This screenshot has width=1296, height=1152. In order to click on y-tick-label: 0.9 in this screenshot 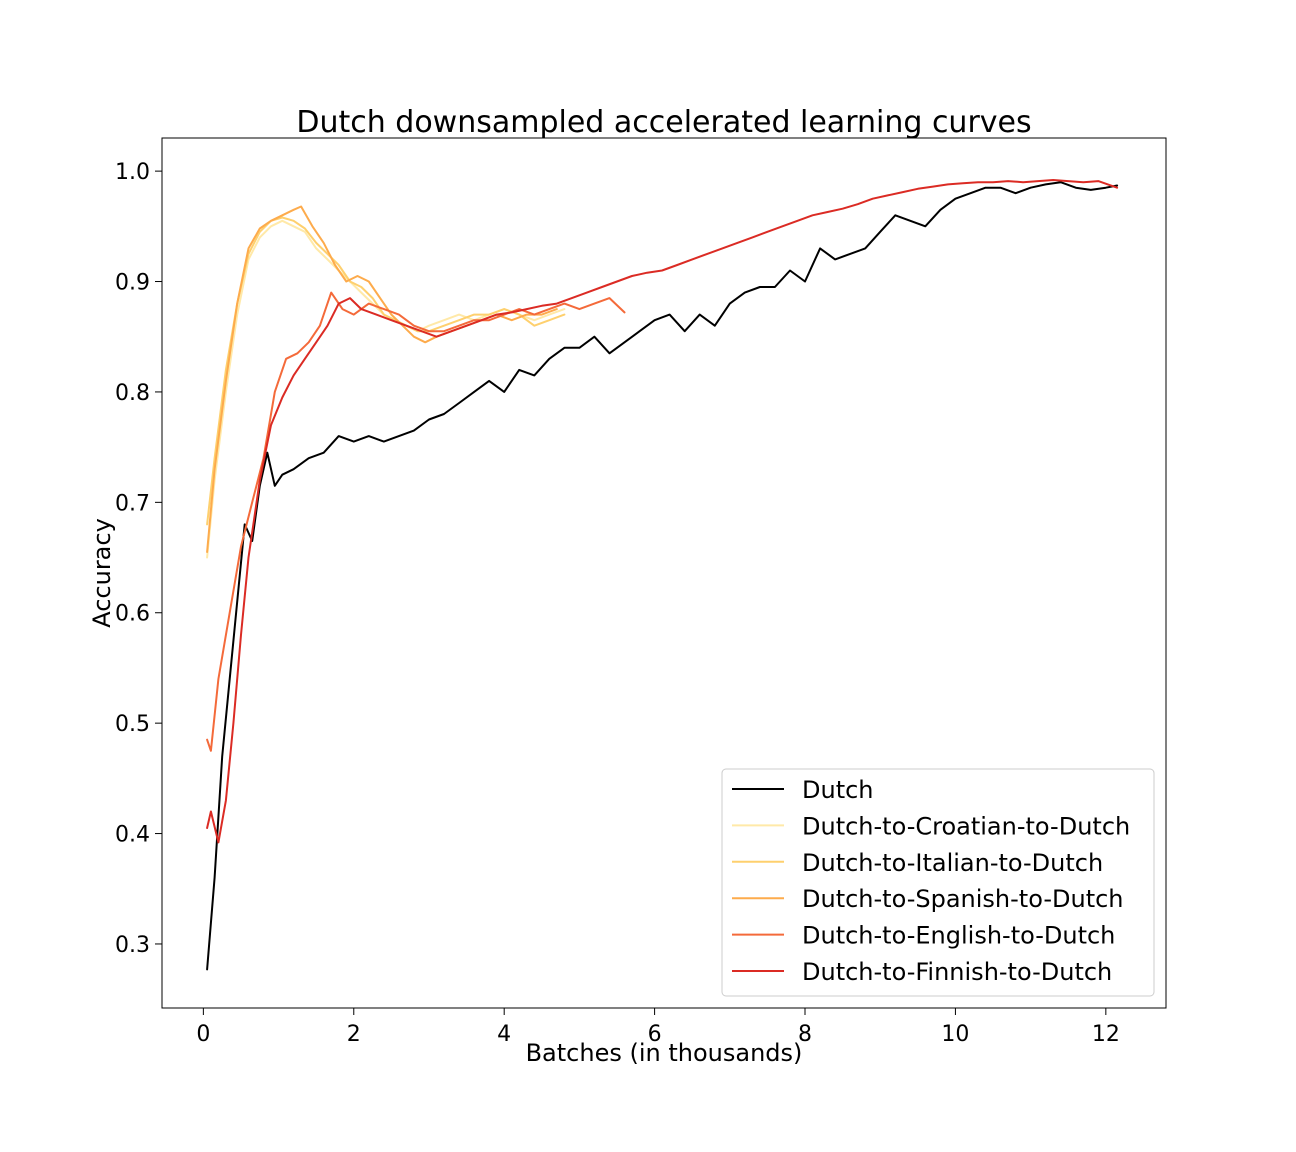, I will do `click(132, 283)`.